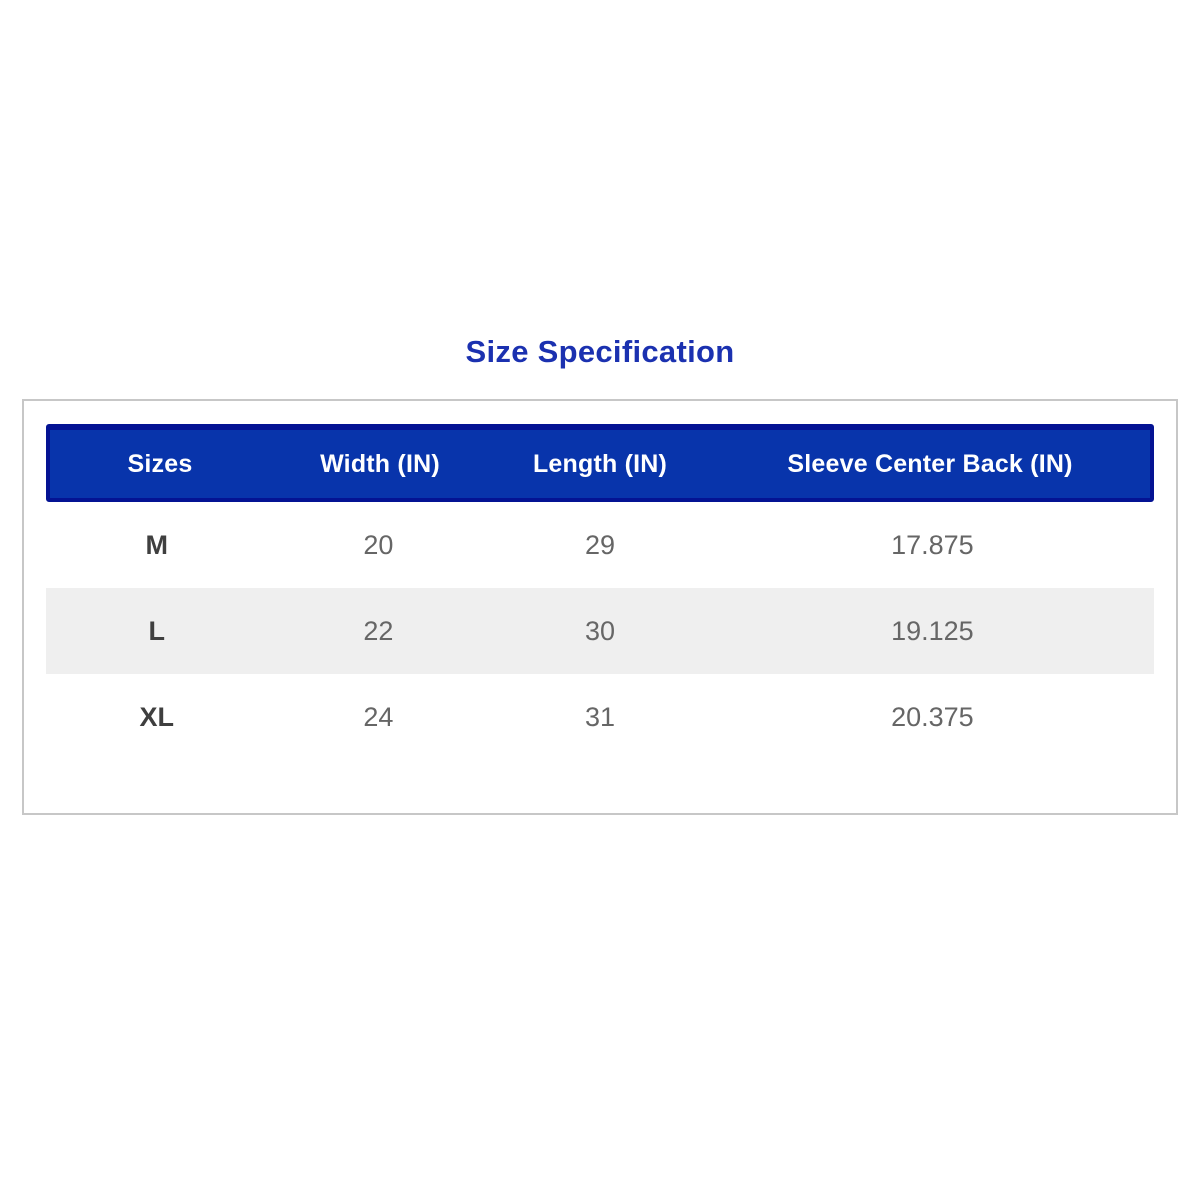 This screenshot has width=1200, height=1200. I want to click on width-value: 20, so click(378, 544).